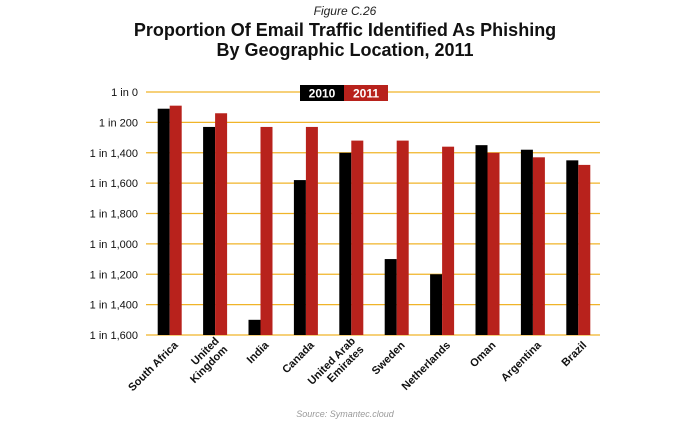 This screenshot has height=428, width=690. What do you see at coordinates (345, 11) in the screenshot?
I see `figure-label: Figure C.26` at bounding box center [345, 11].